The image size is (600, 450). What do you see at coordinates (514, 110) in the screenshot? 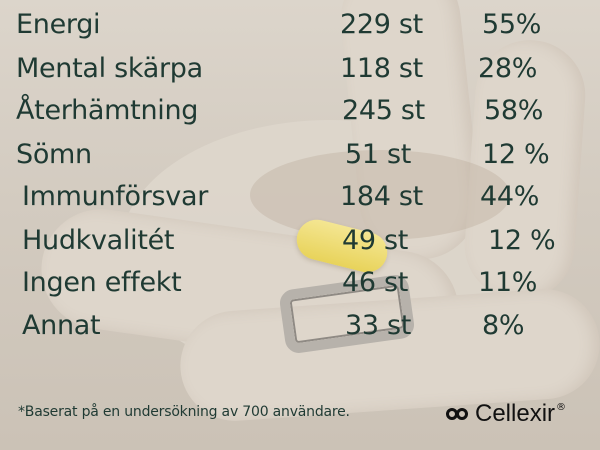
I see `row-percent: 58%` at bounding box center [514, 110].